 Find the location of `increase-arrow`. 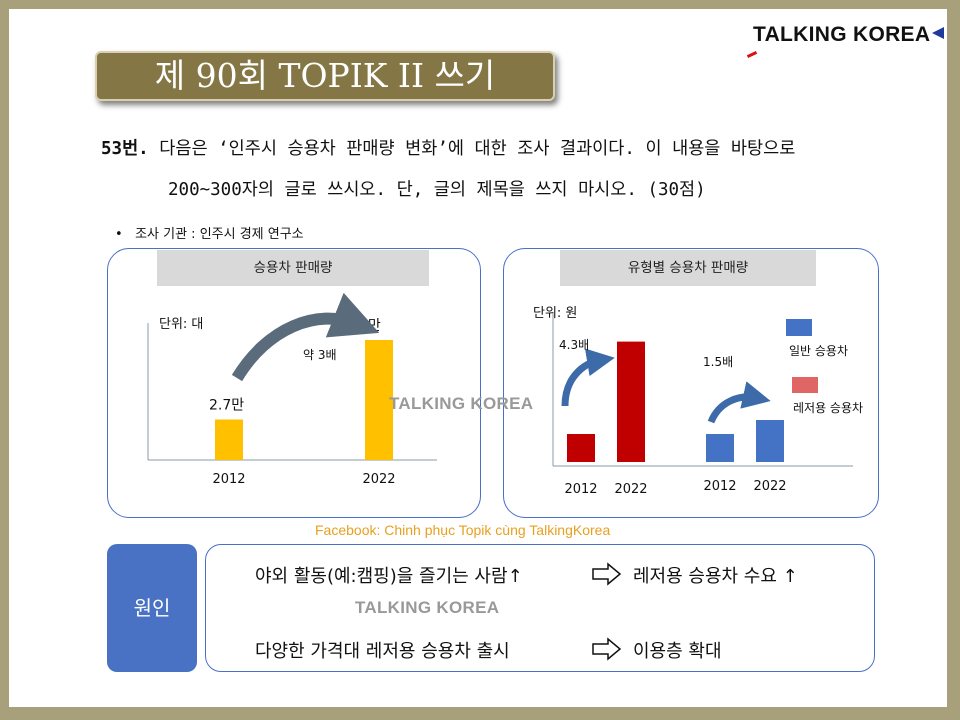

increase-arrow is located at coordinates (305, 337).